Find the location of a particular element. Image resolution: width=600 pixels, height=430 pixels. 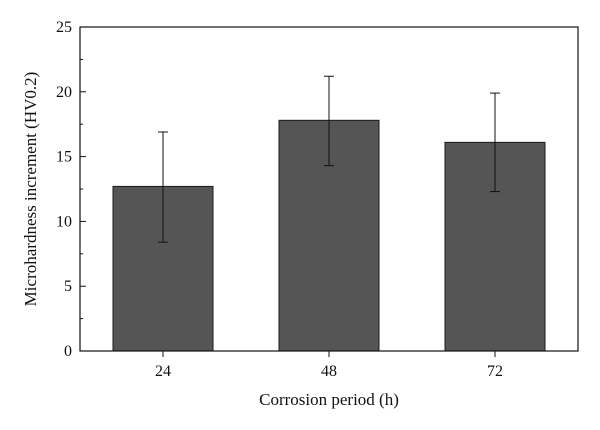

x-axis-ticks: 24 48 72 is located at coordinates (329, 365).